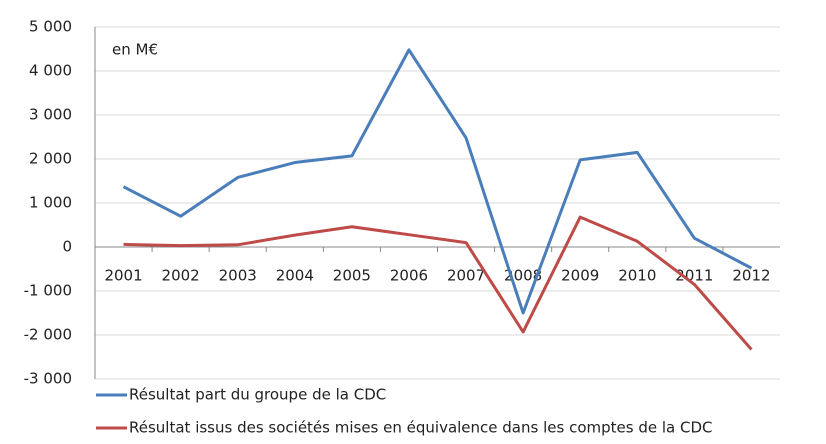 The height and width of the screenshot is (444, 826). I want to click on y-tick-label: 0, so click(67, 247).